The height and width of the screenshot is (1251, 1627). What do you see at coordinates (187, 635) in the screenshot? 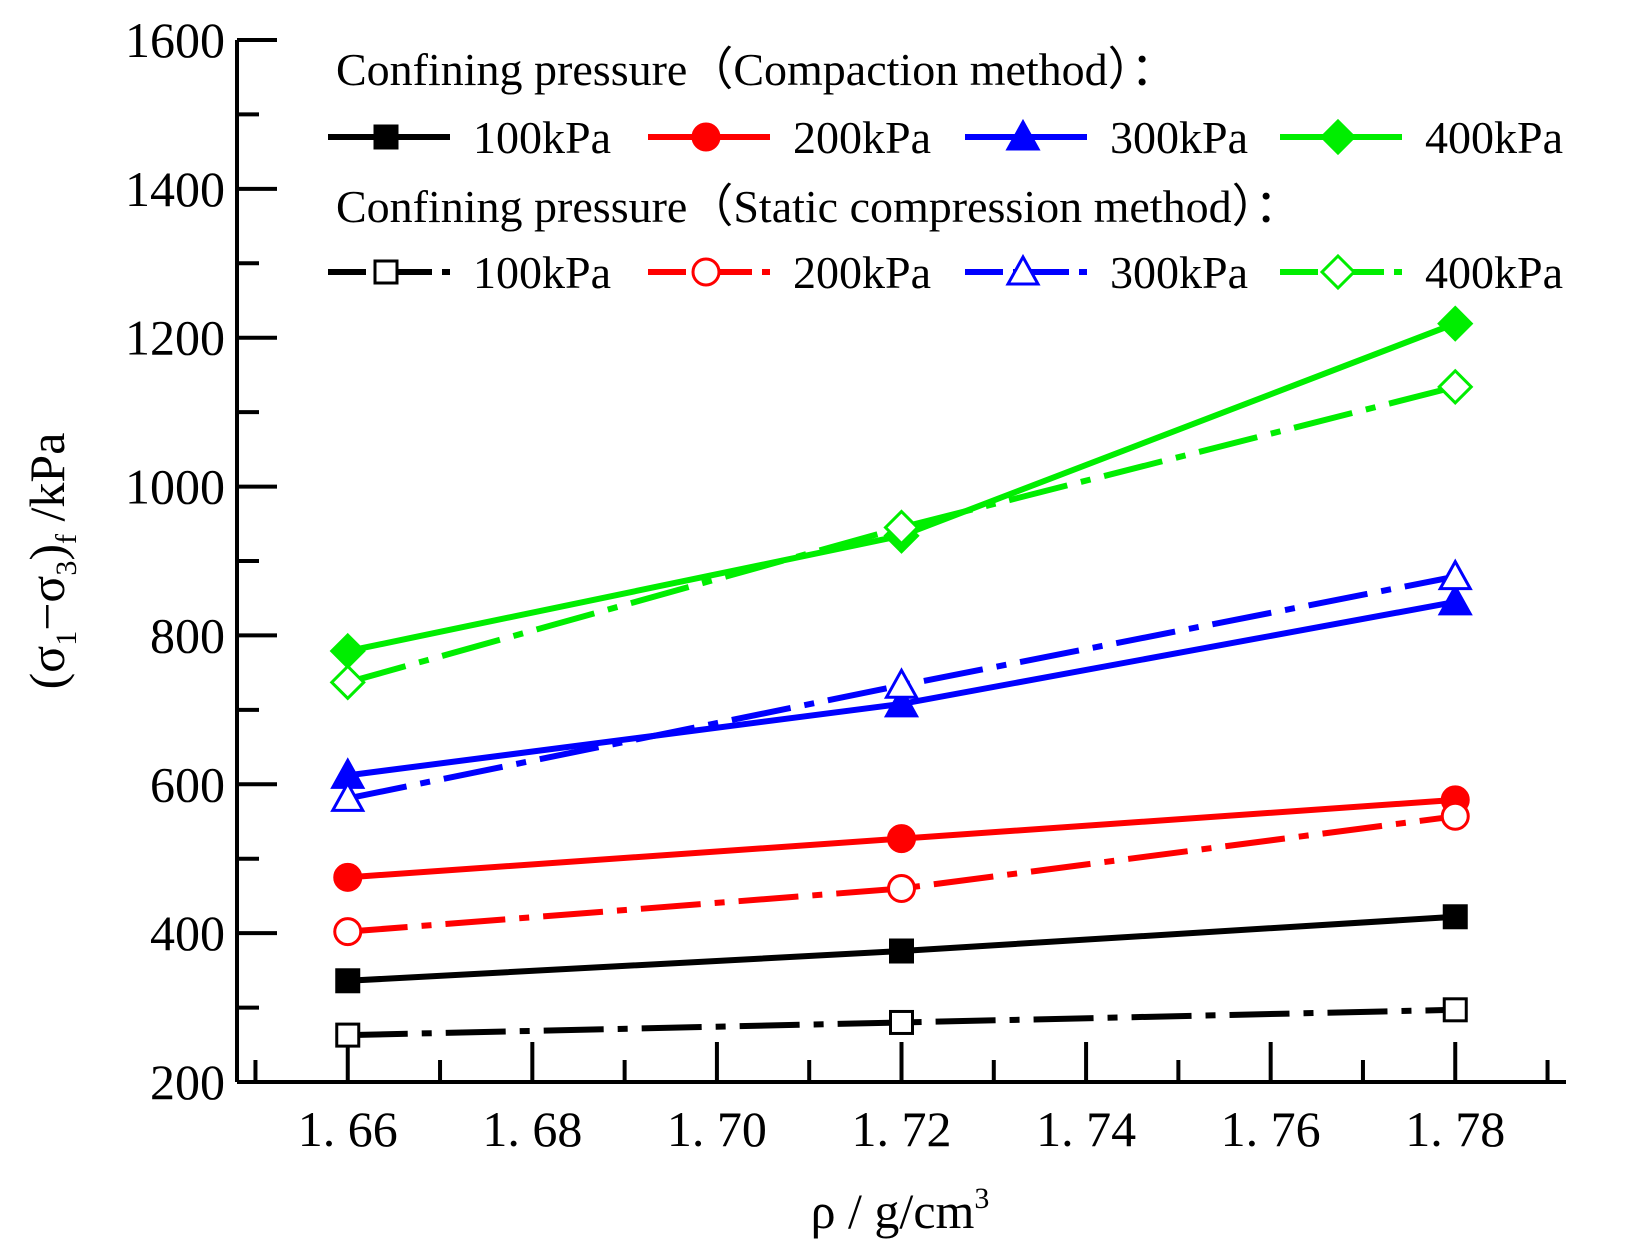
I see `y-tick-label: 800` at bounding box center [187, 635].